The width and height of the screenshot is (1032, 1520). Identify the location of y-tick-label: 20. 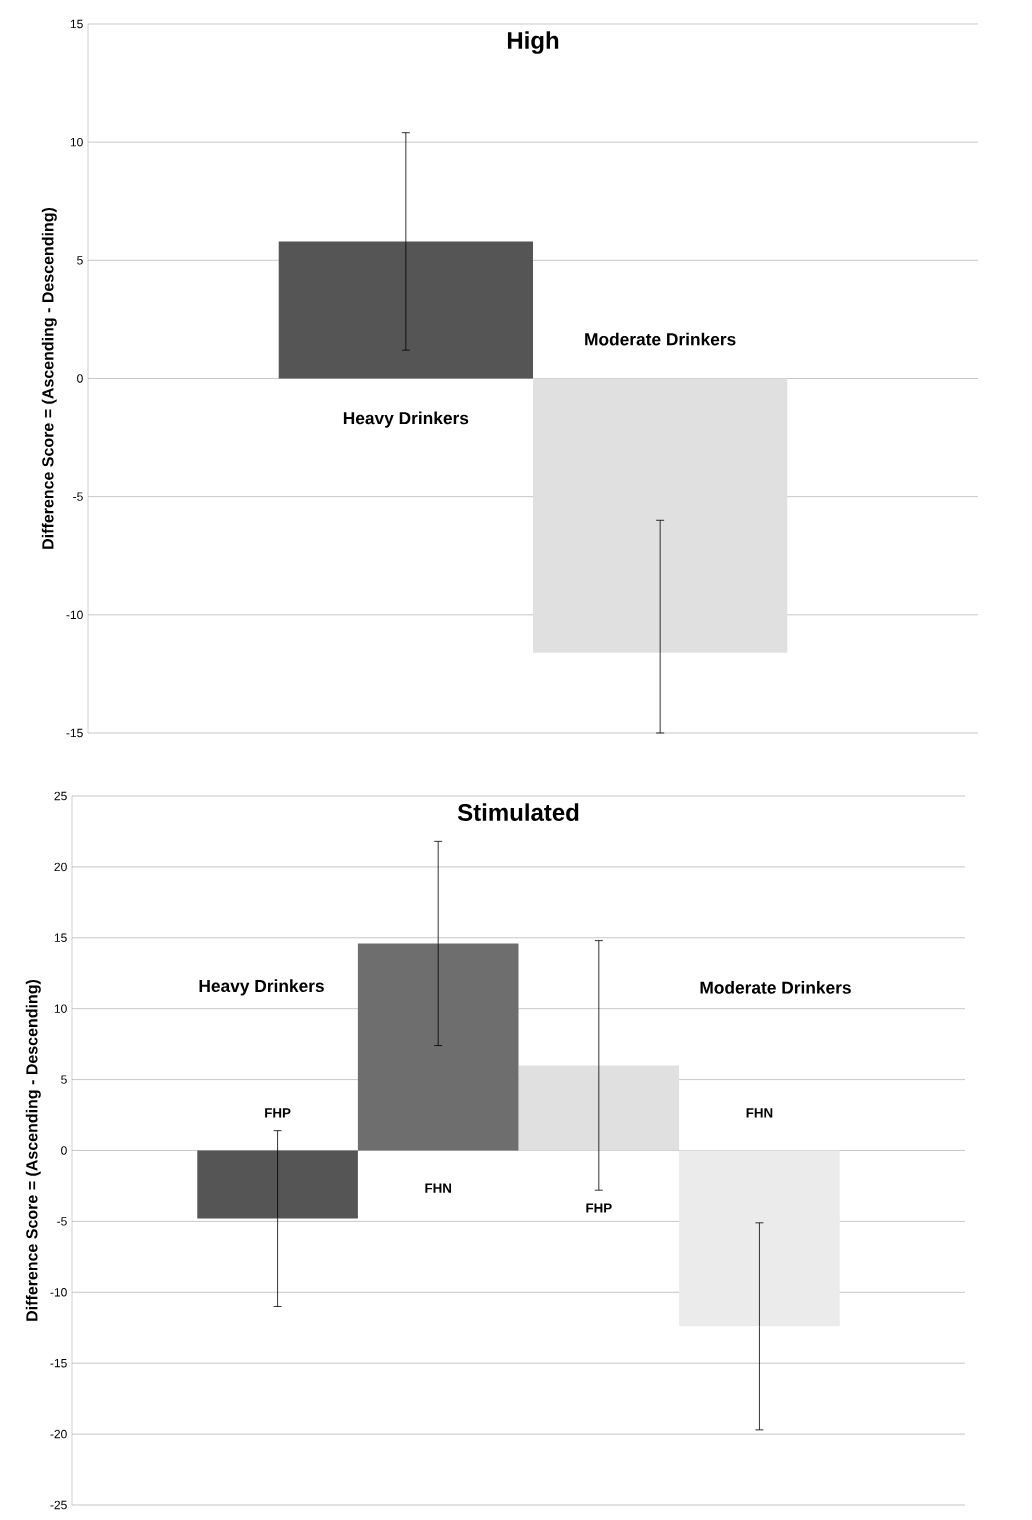
(60, 867).